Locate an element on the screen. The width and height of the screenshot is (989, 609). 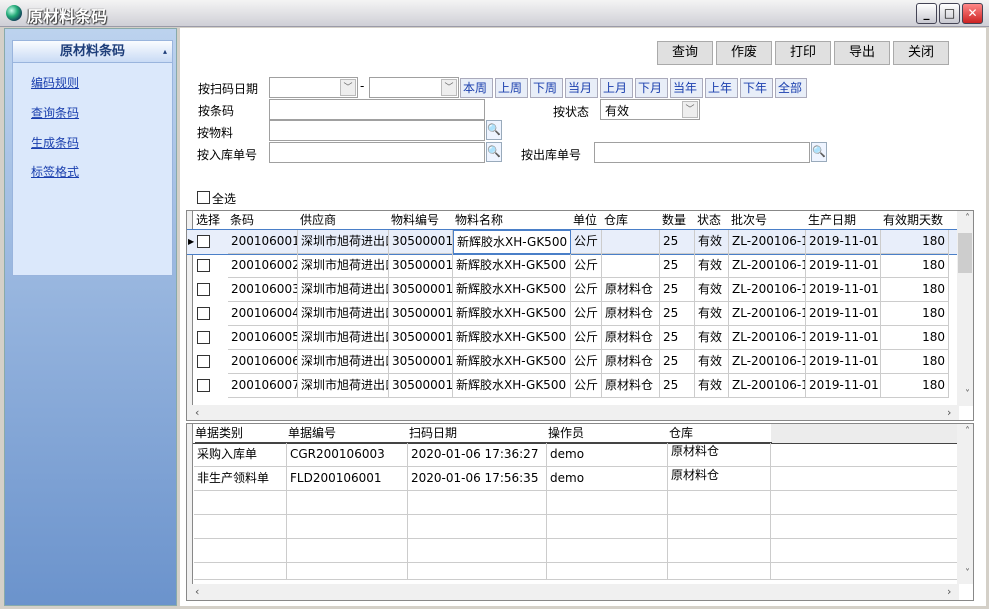
quick-range-button: 全部 is located at coordinates (791, 88).